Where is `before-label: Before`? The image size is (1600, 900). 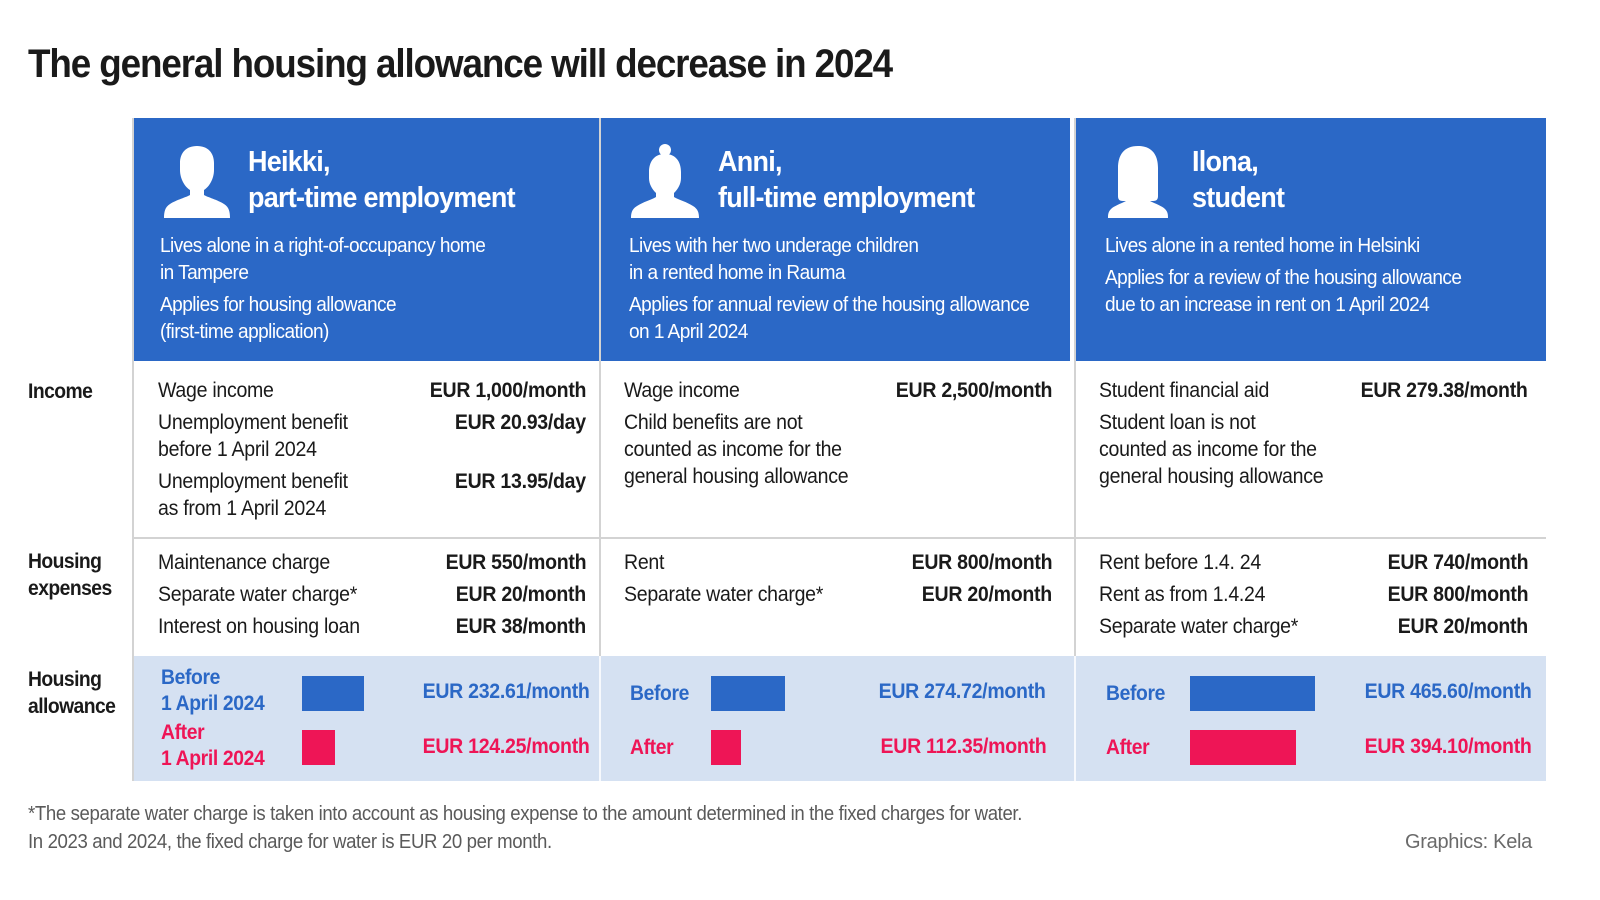 before-label: Before is located at coordinates (659, 694).